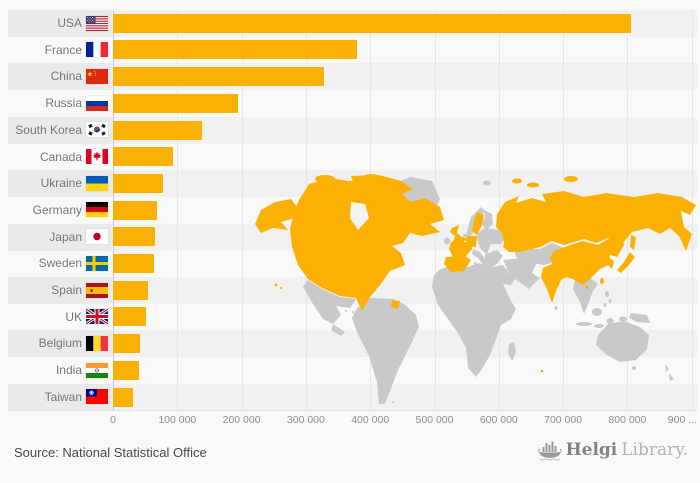 This screenshot has width=700, height=483. What do you see at coordinates (305, 420) in the screenshot?
I see `x-tick-label: 300 000` at bounding box center [305, 420].